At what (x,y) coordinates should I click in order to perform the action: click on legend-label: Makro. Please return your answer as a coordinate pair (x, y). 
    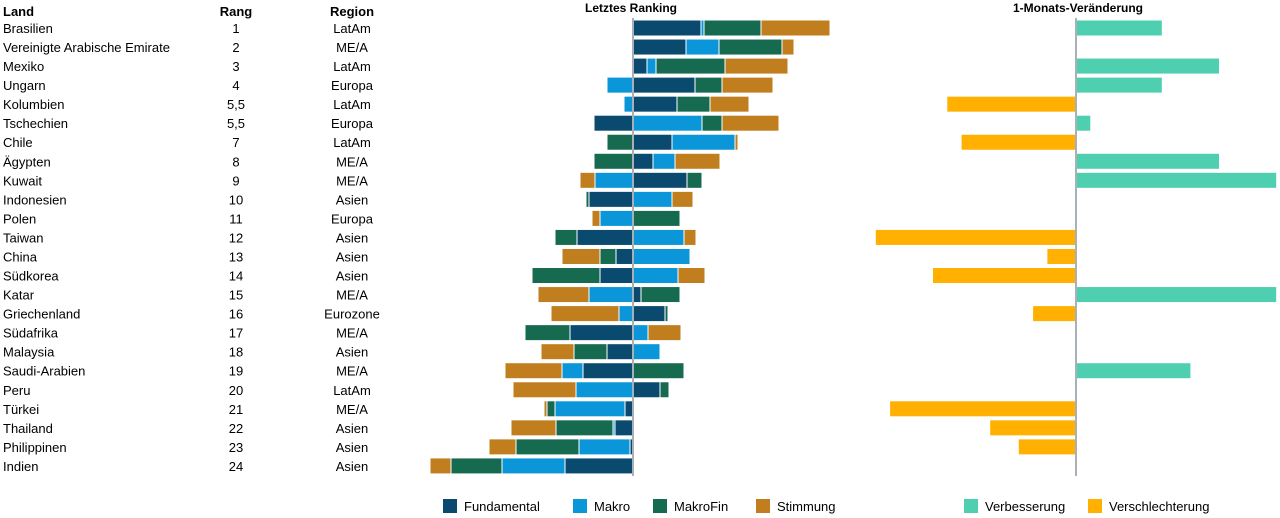
    Looking at the image, I should click on (612, 506).